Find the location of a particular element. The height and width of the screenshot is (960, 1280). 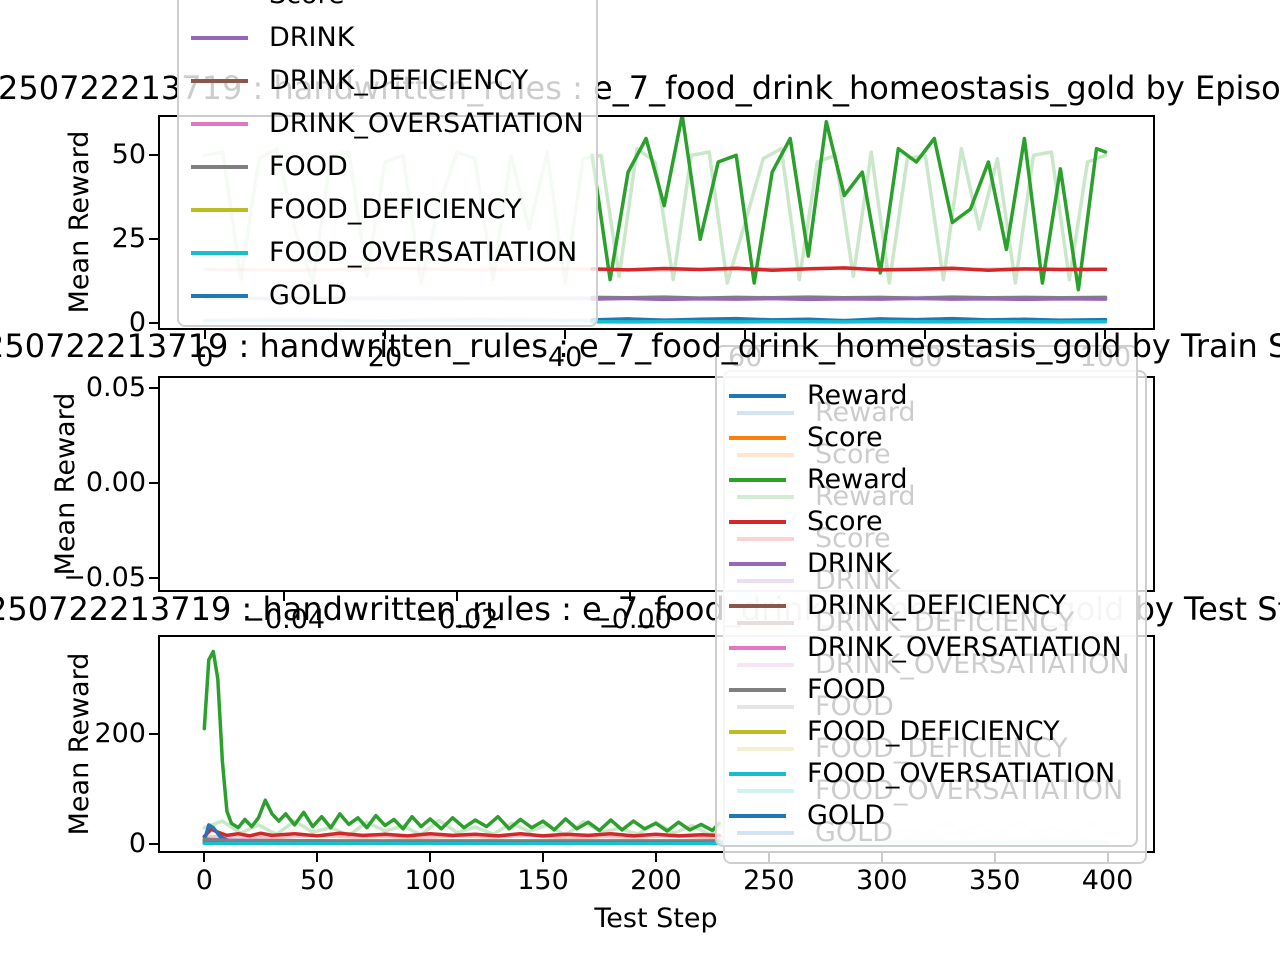

x-axis-label-test-step: Test Step is located at coordinates (656, 918).